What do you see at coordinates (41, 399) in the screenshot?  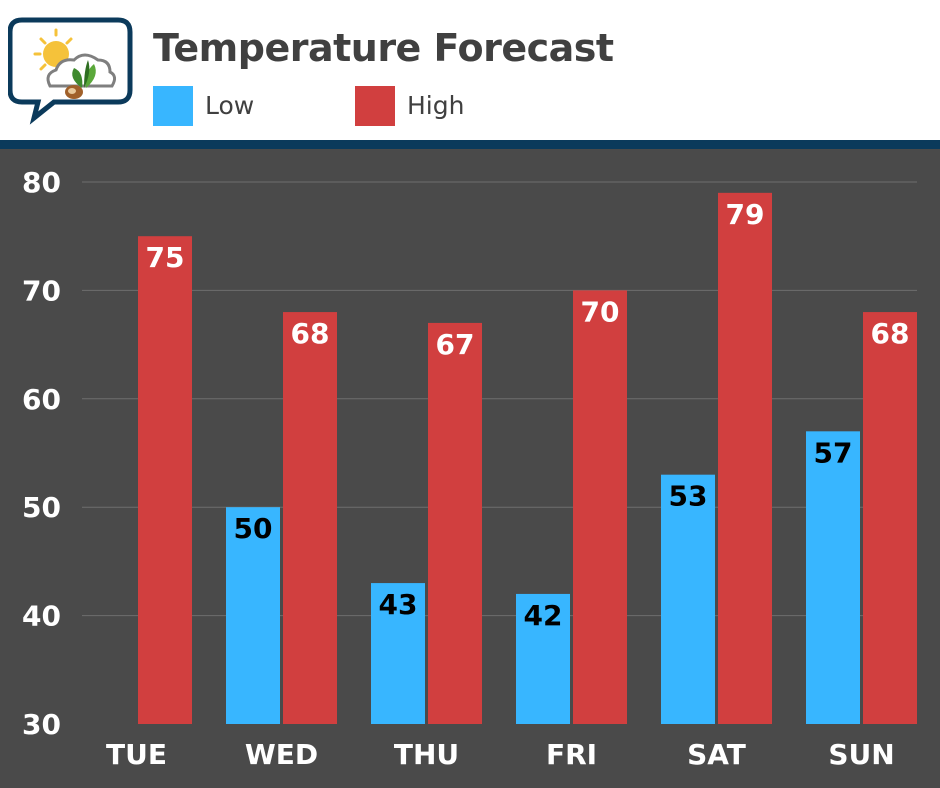 I see `y-tick-label: 60` at bounding box center [41, 399].